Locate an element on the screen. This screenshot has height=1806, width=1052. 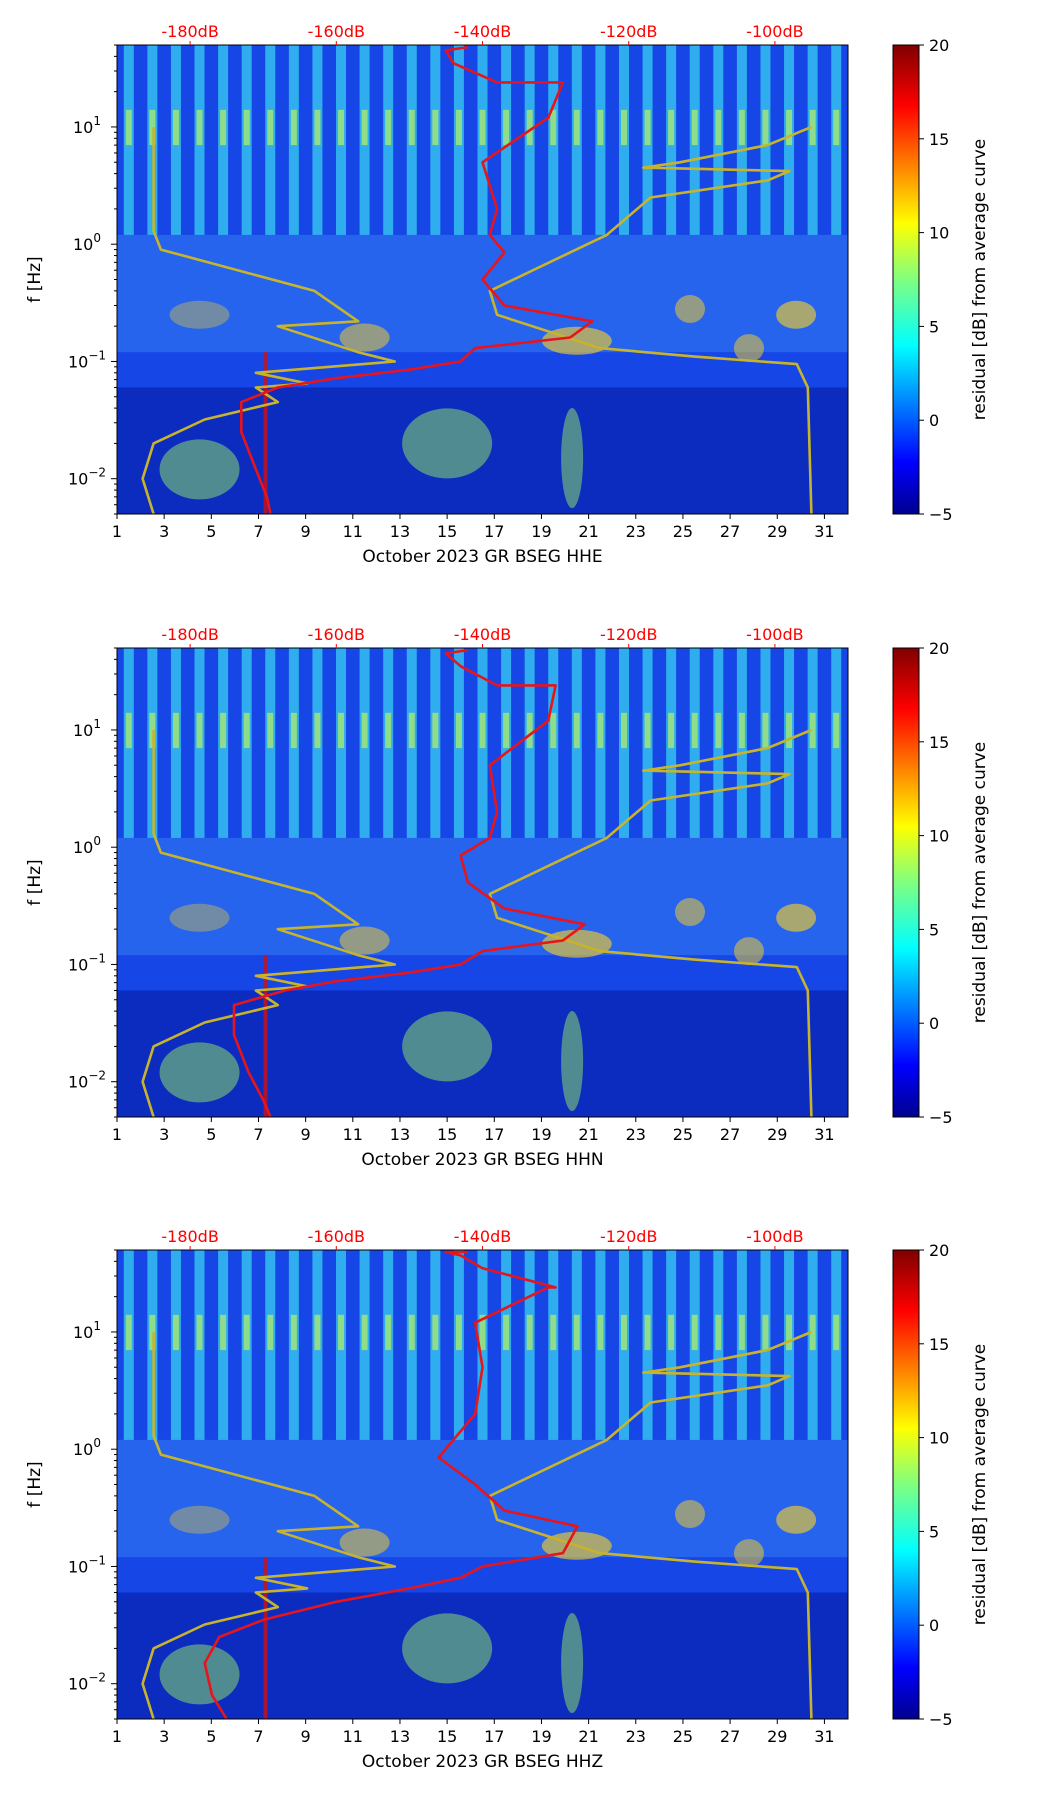
colorbar-frame is located at coordinates (906, 1484).